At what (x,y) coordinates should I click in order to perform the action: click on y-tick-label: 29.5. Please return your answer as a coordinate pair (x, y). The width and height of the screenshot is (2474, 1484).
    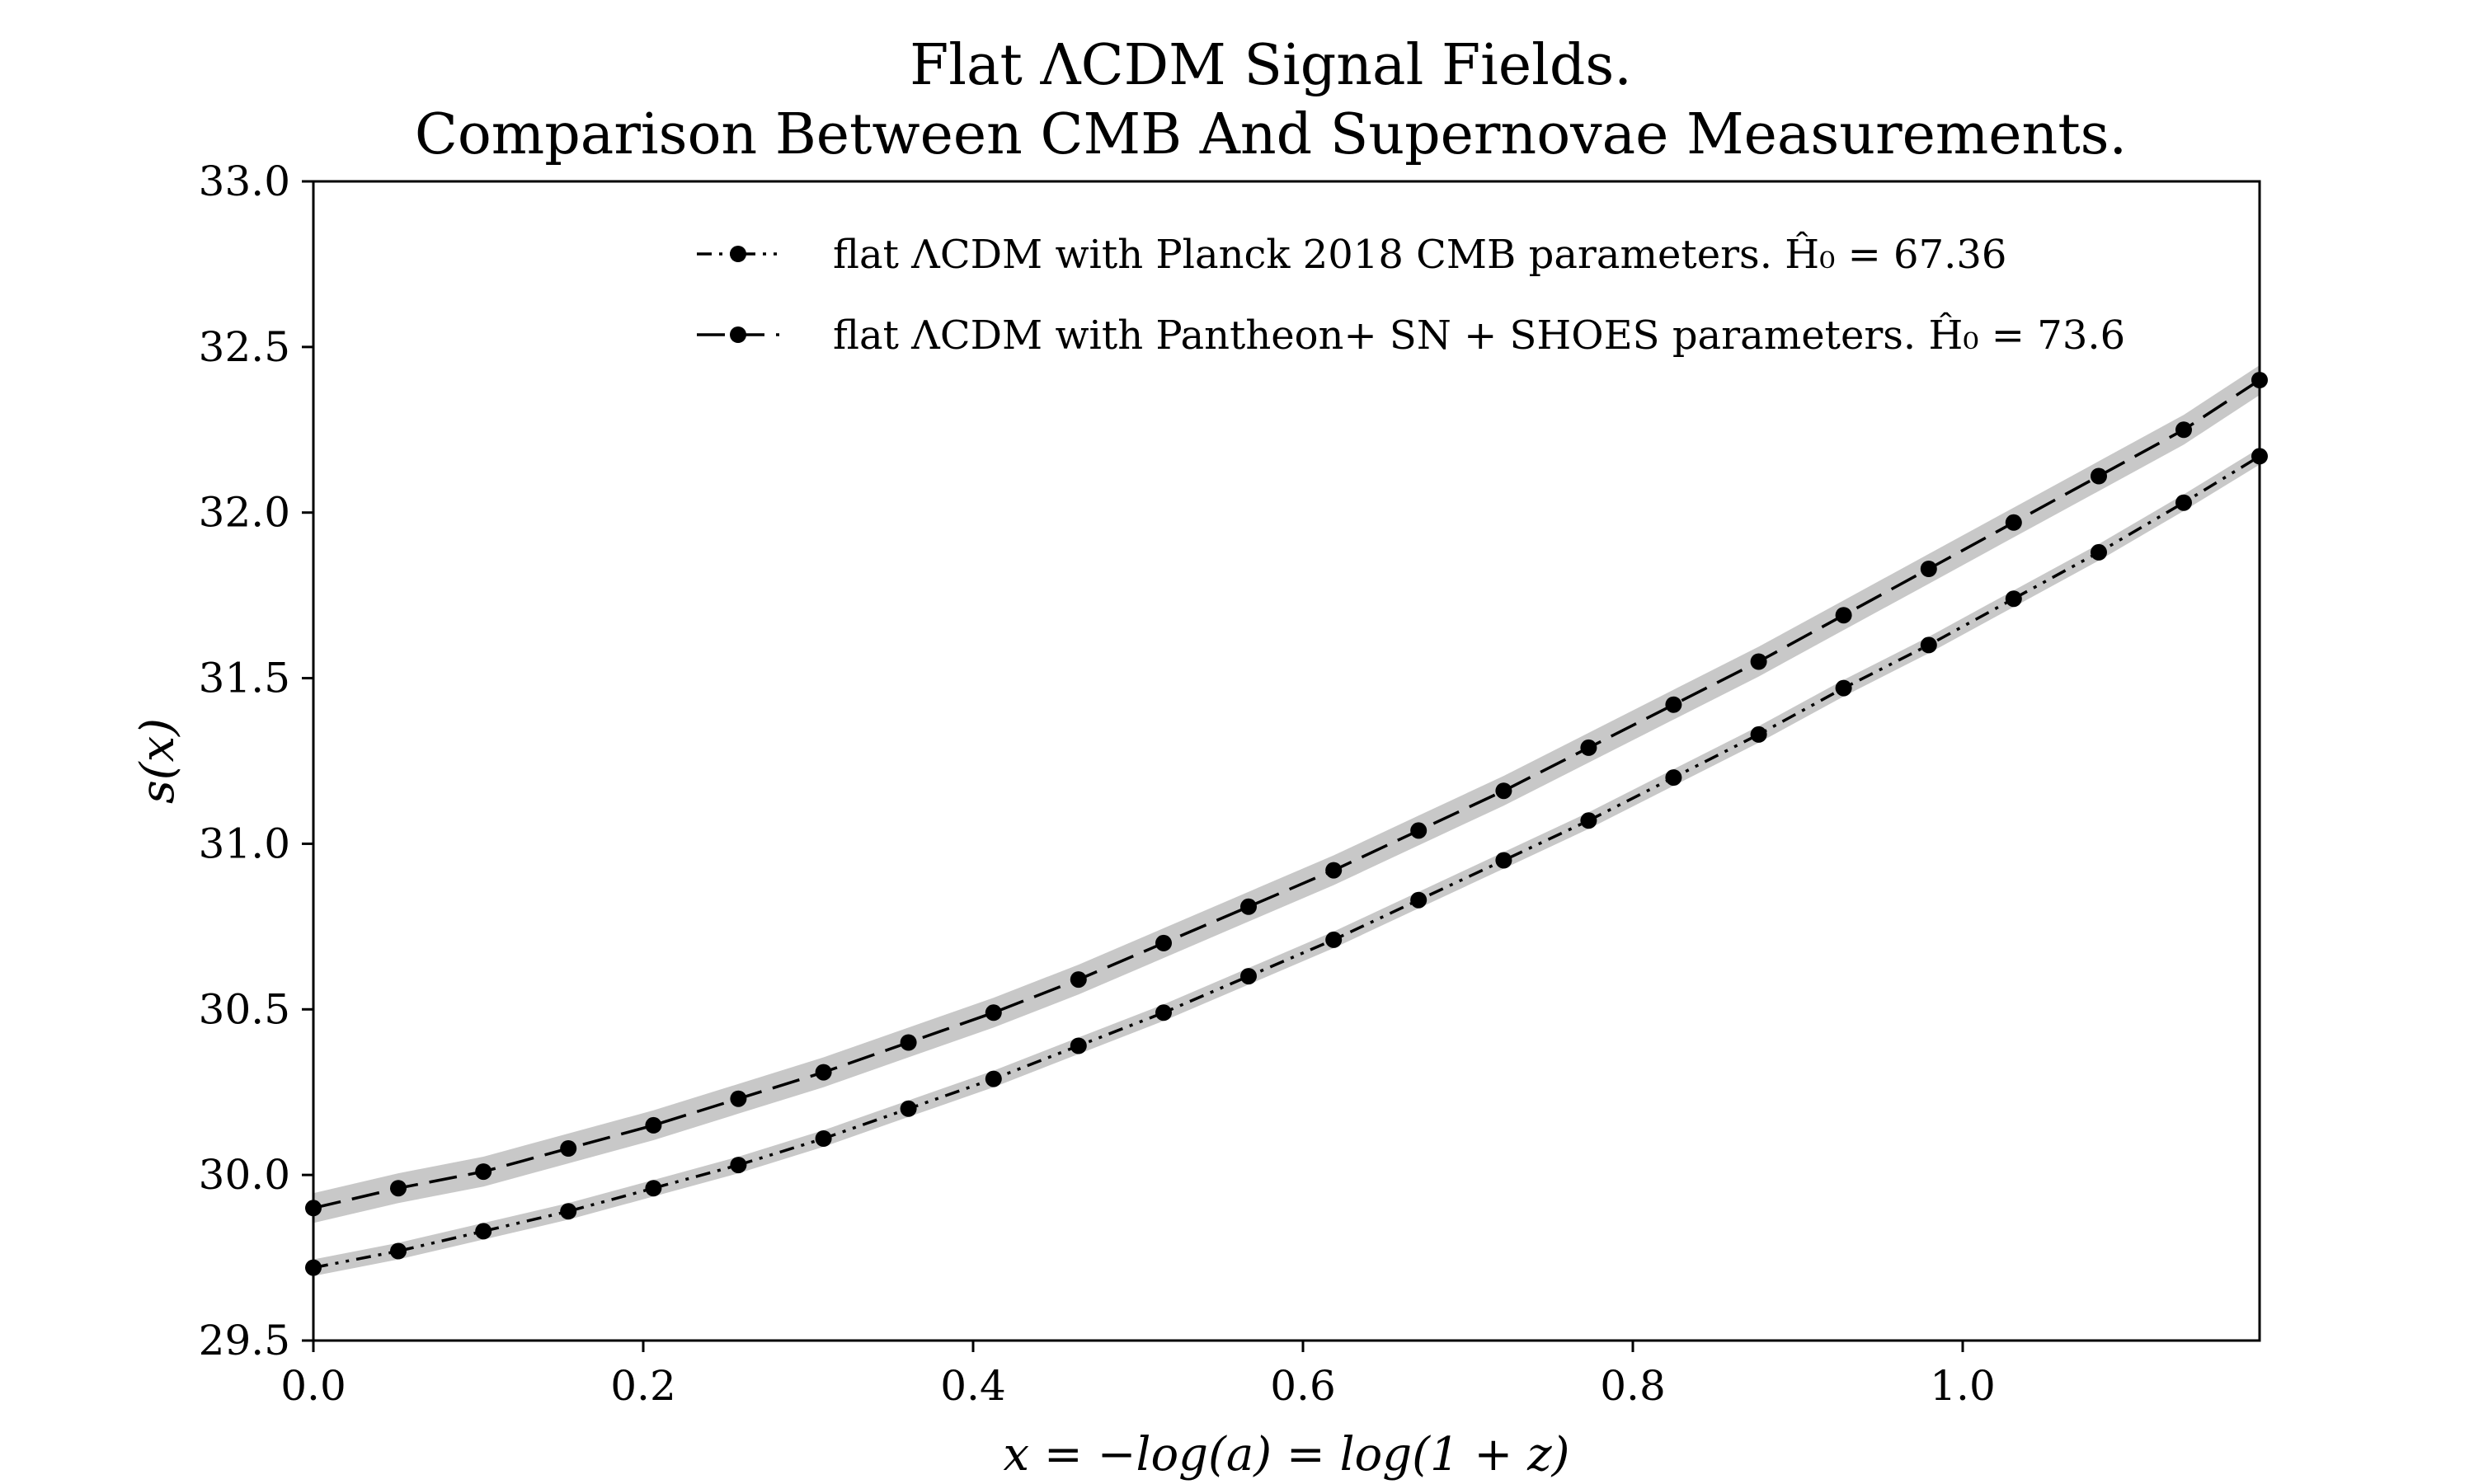
    Looking at the image, I should click on (244, 1340).